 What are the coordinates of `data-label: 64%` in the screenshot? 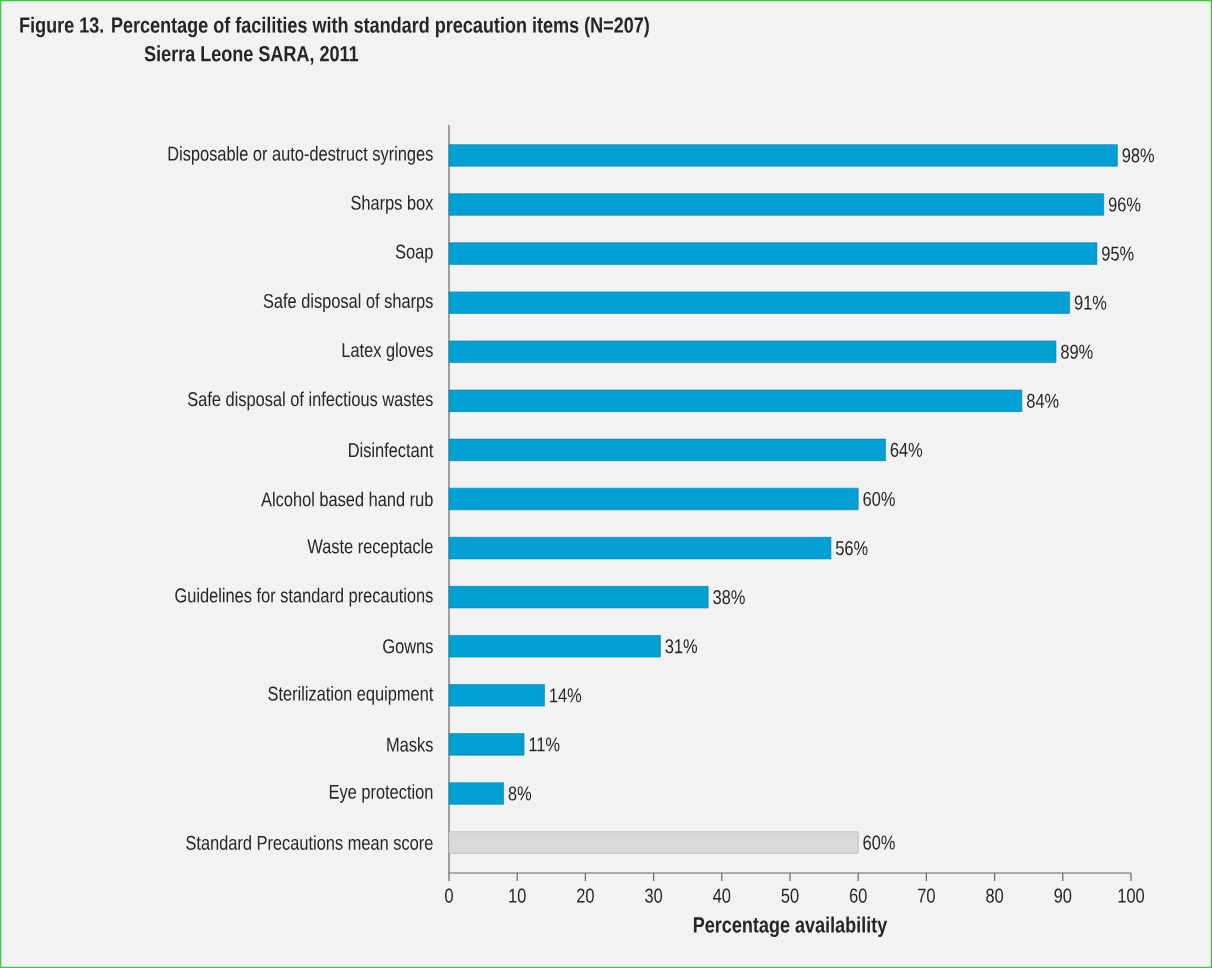 It's located at (906, 449).